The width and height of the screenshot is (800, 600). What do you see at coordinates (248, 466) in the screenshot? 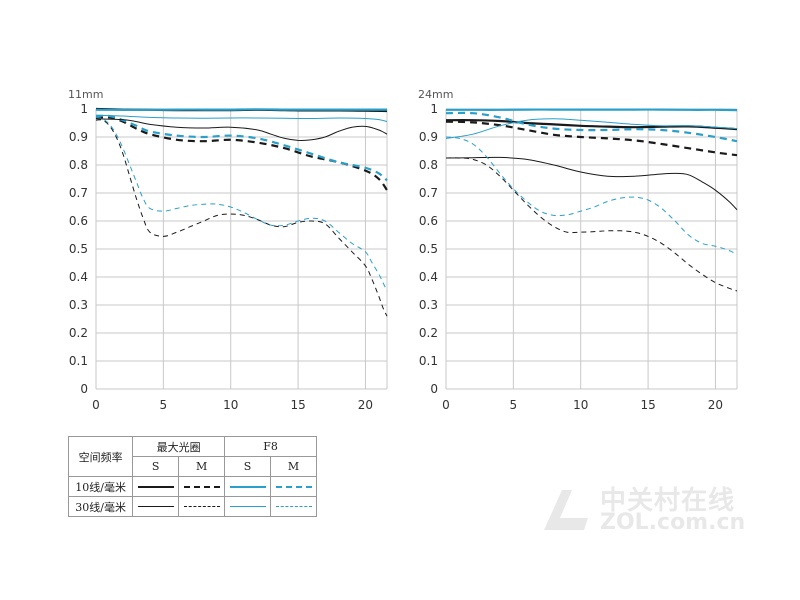
I see `legend-col-s-f8: S` at bounding box center [248, 466].